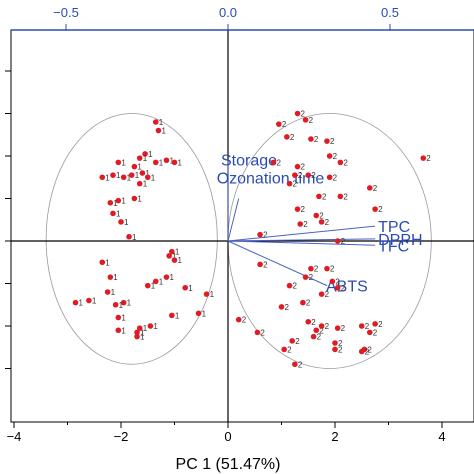  What do you see at coordinates (277, 263) in the screenshot?
I see `loading-vector-abts` at bounding box center [277, 263].